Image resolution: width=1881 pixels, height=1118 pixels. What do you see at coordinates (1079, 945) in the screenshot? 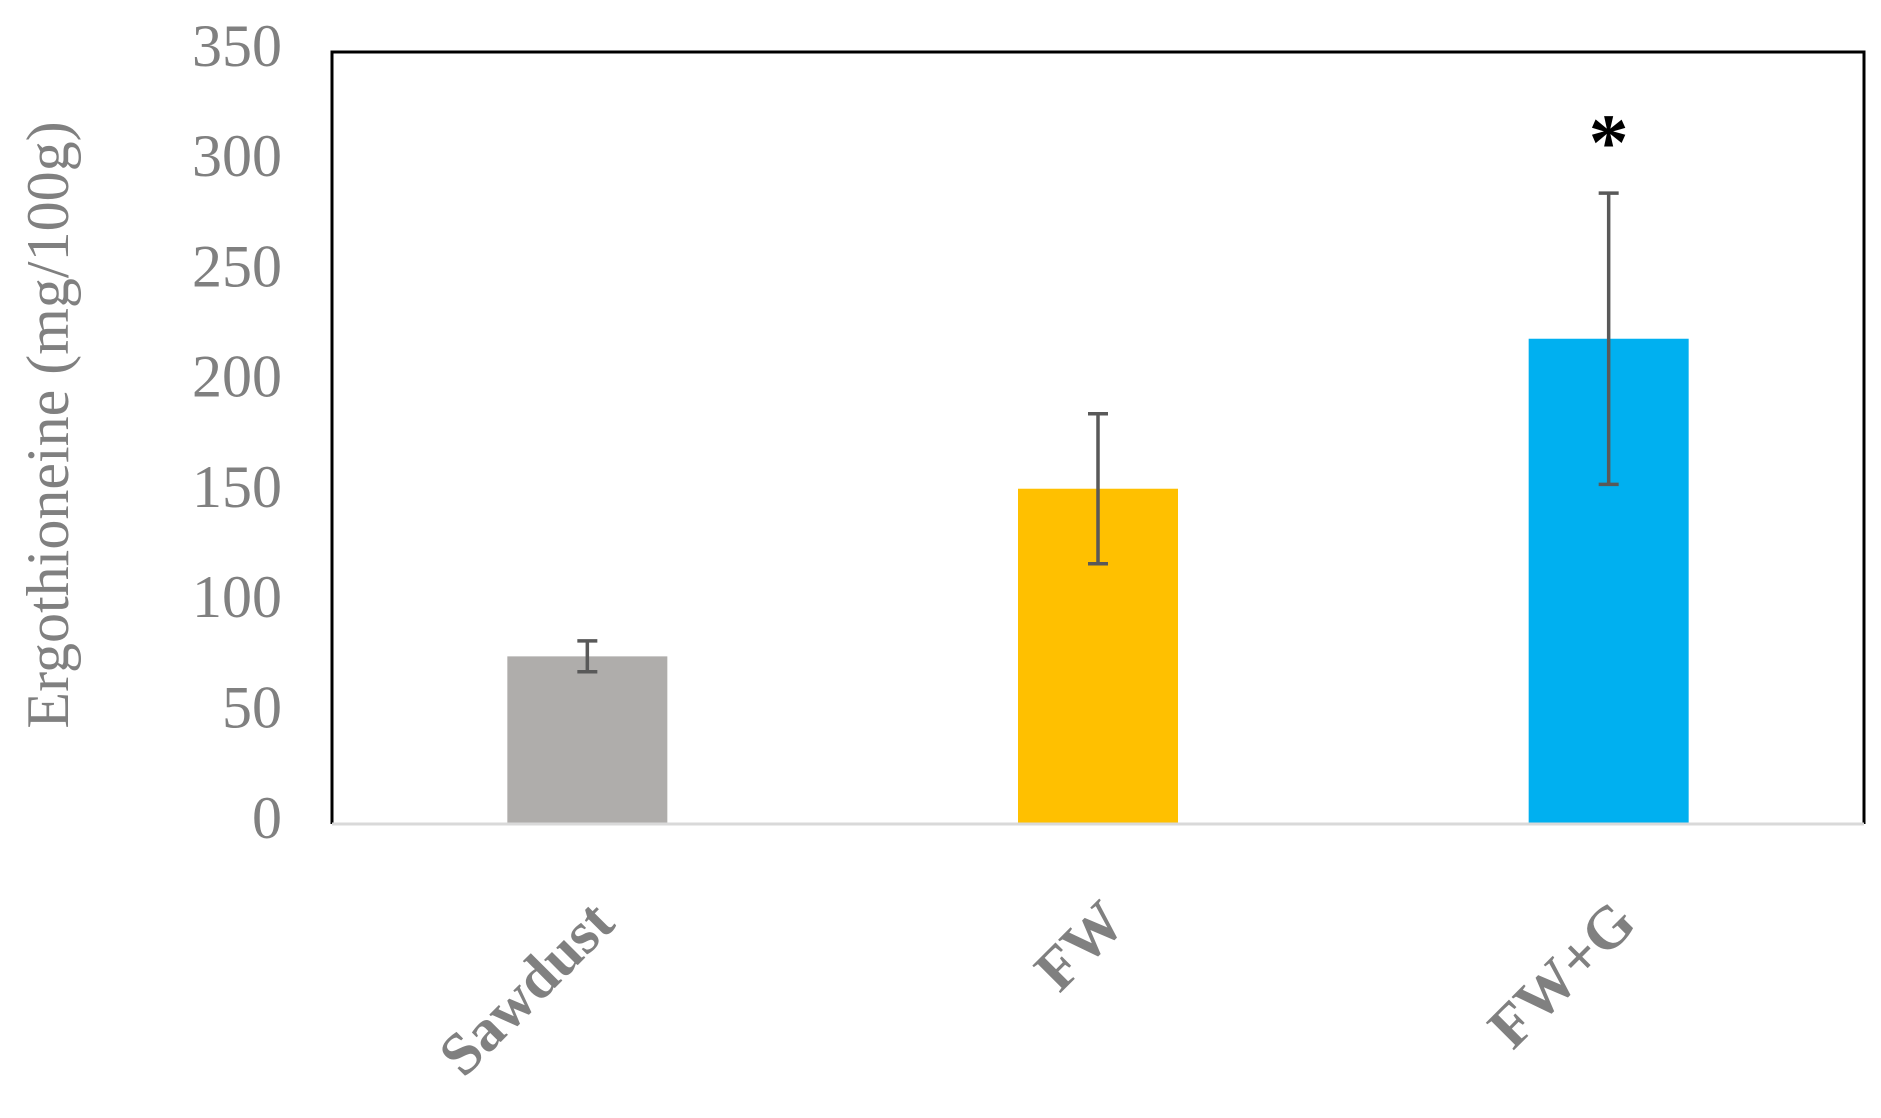
I see `x-tick-label: FW` at bounding box center [1079, 945].